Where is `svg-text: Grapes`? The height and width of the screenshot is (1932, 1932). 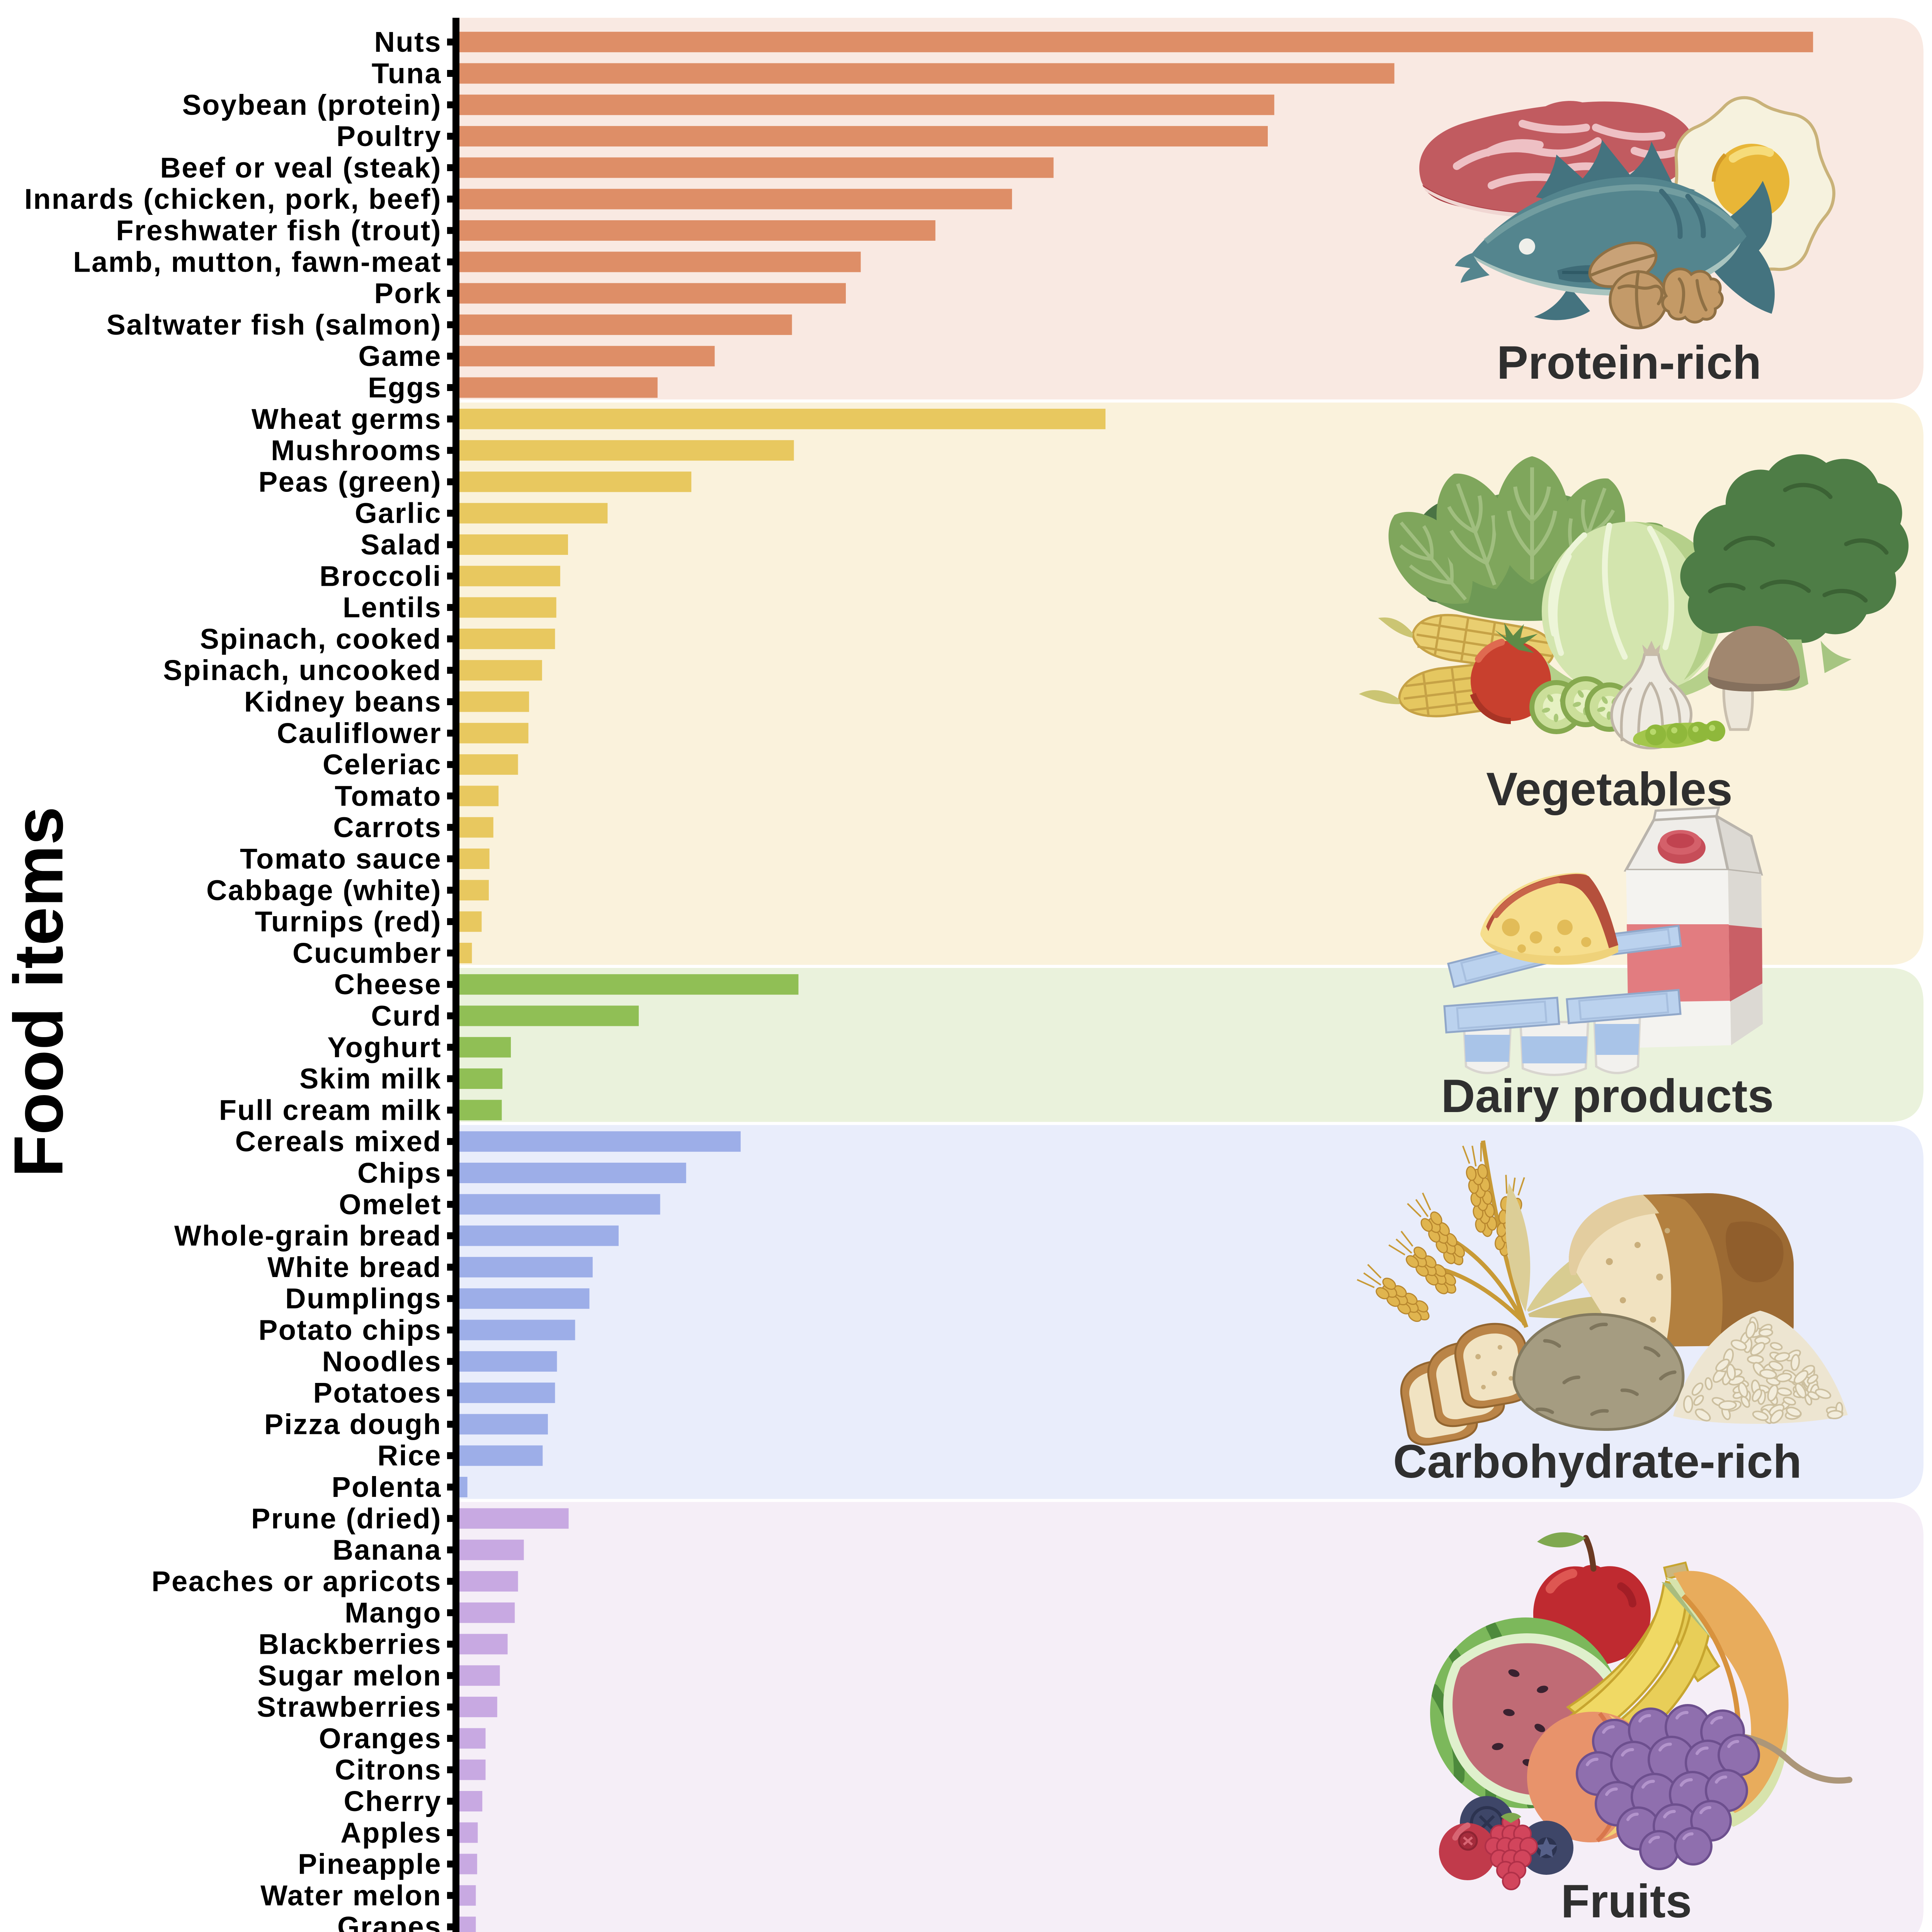 svg-text: Grapes is located at coordinates (390, 1922).